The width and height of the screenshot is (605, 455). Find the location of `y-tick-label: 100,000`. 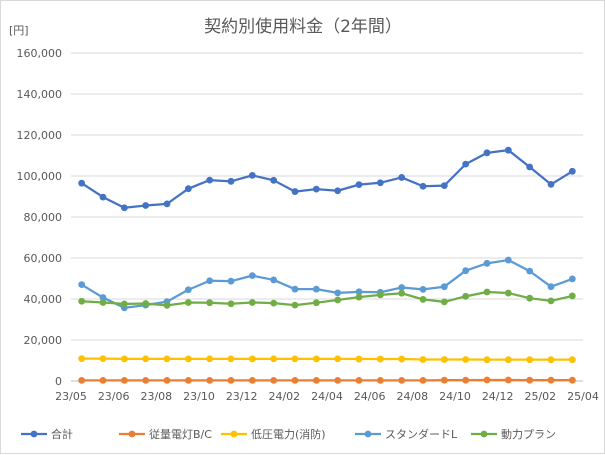

y-tick-label: 100,000 is located at coordinates (40, 176).